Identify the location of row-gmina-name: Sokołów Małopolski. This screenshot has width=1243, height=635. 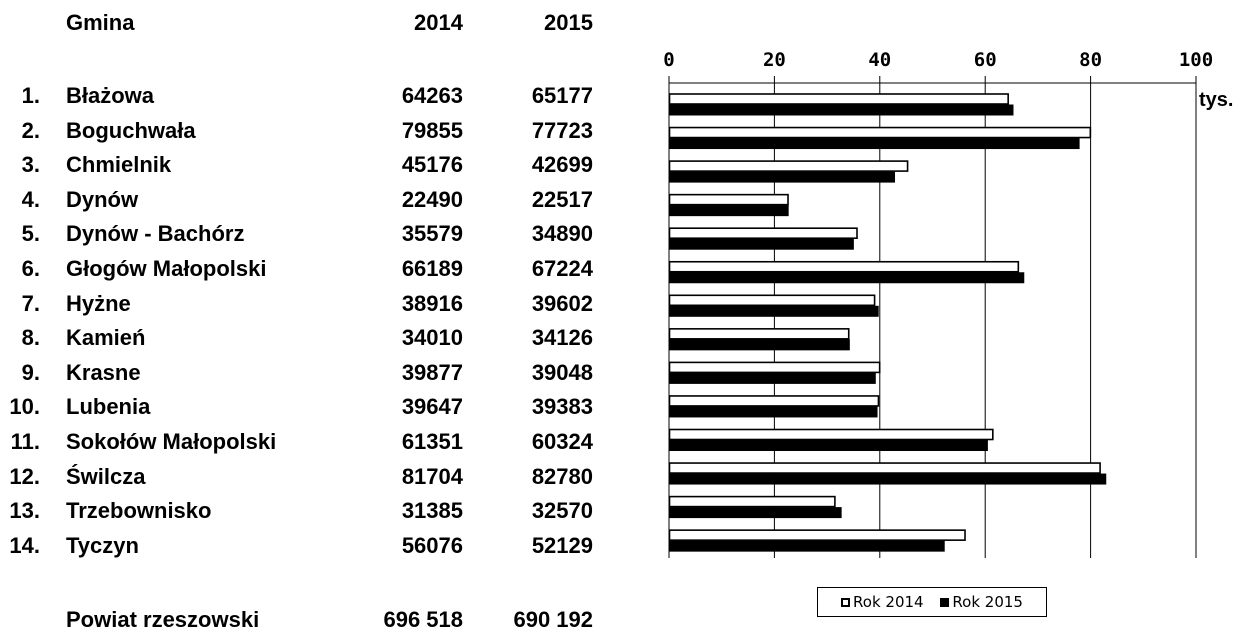
(171, 441).